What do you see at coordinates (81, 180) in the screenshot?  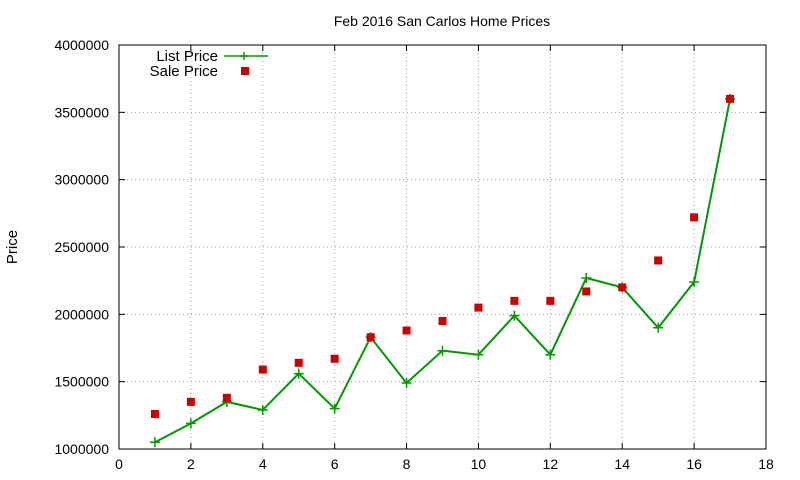 I see `y-tick-label: 3000000` at bounding box center [81, 180].